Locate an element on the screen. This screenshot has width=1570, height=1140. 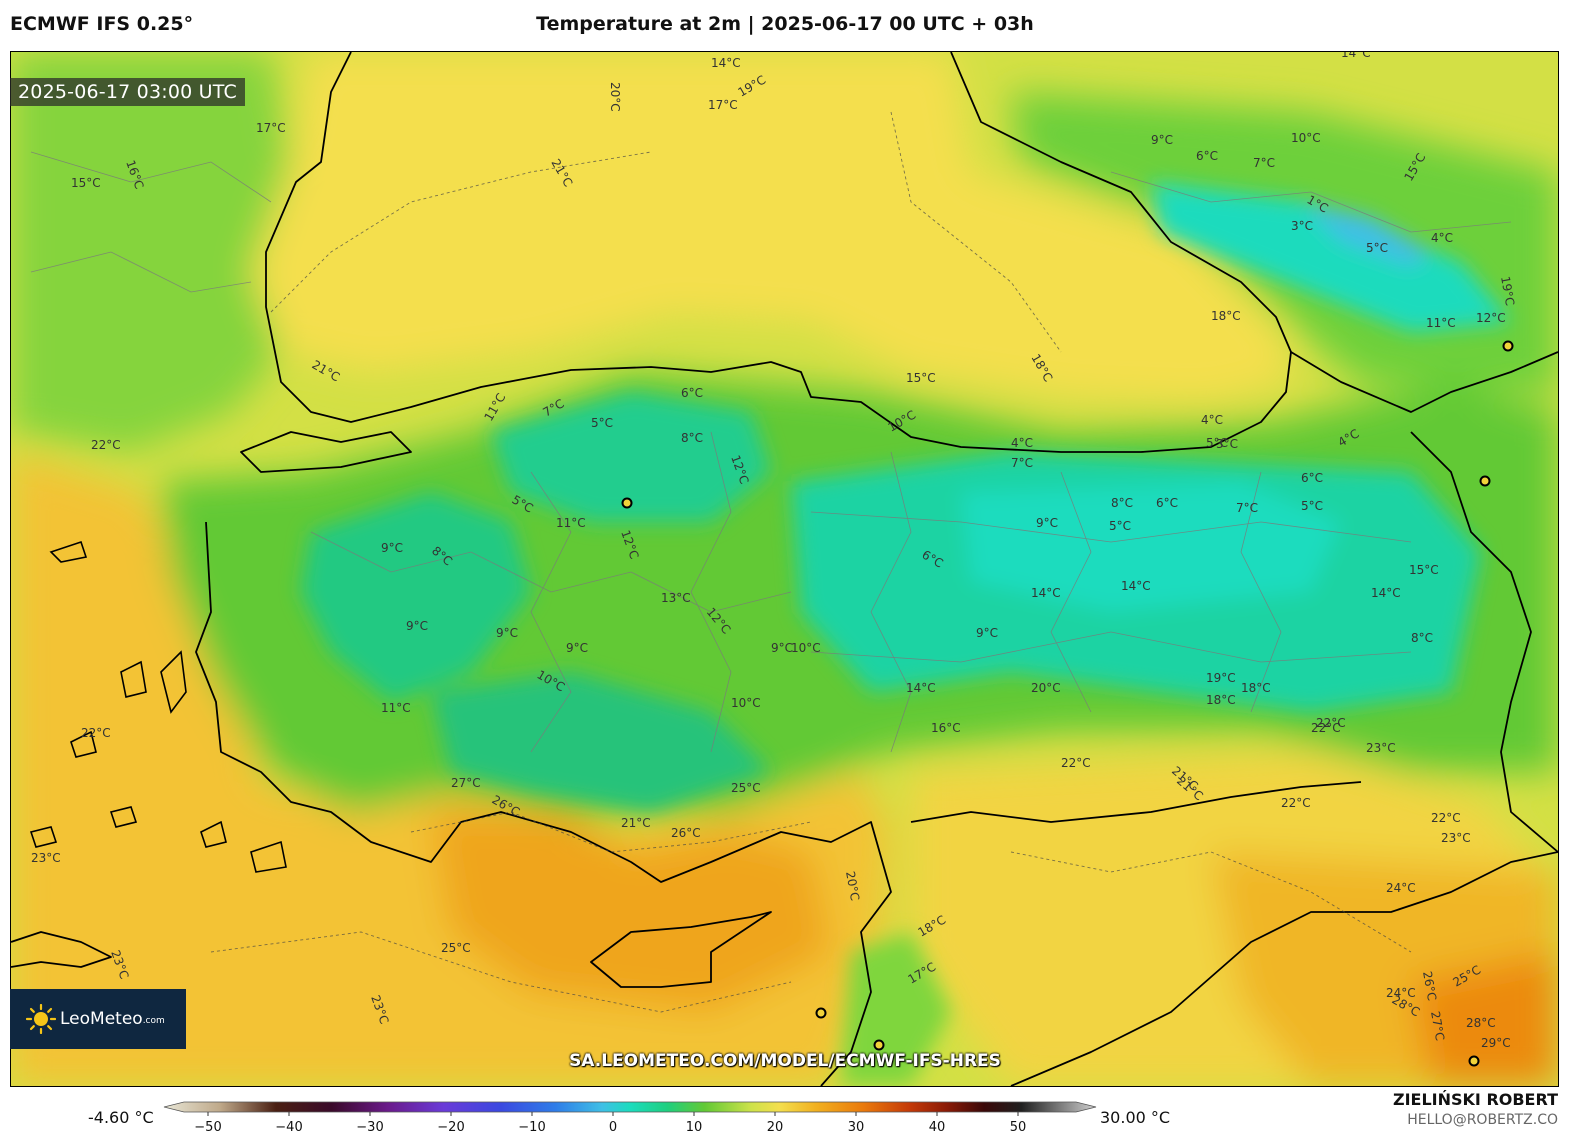
sun-icon is located at coordinates (41, 1019).